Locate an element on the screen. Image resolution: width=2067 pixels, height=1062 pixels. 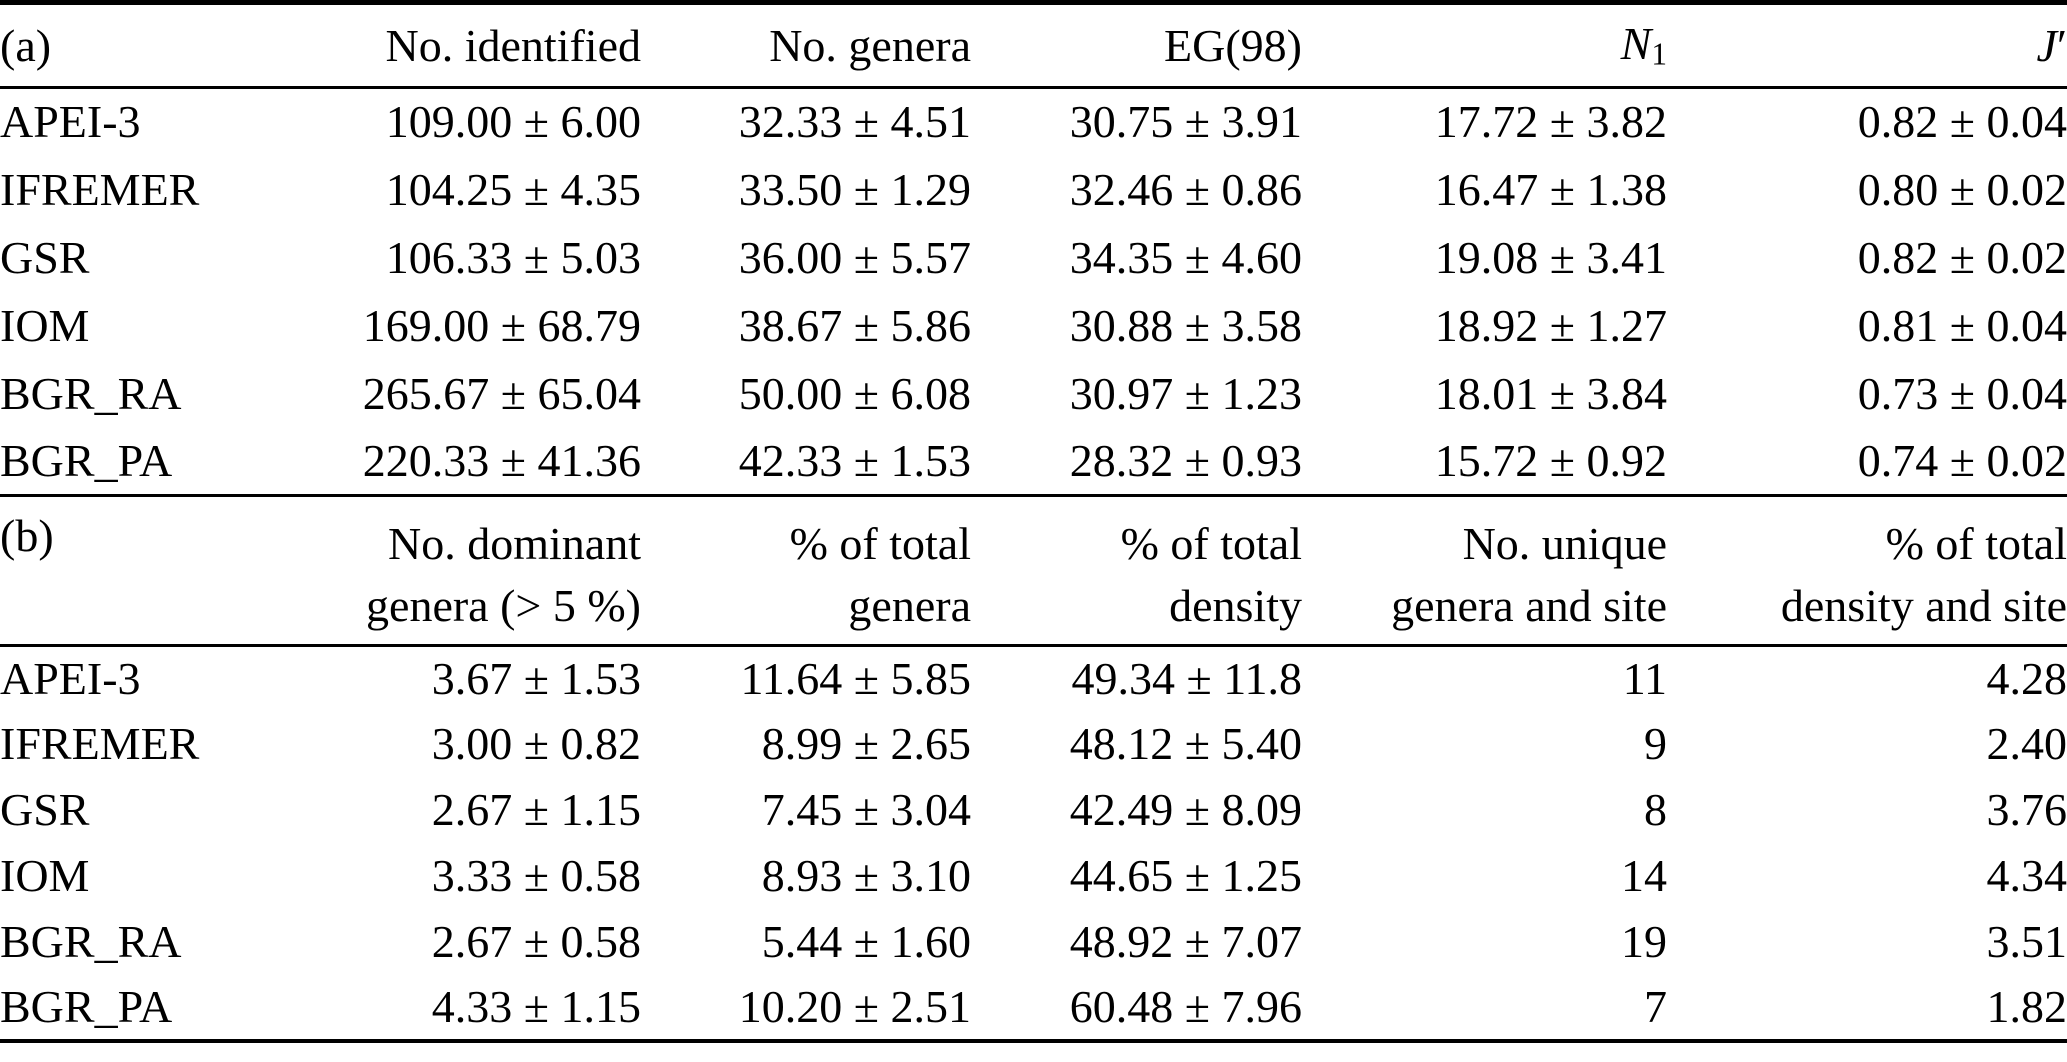
value-cell: 4.28 is located at coordinates (2026, 678).